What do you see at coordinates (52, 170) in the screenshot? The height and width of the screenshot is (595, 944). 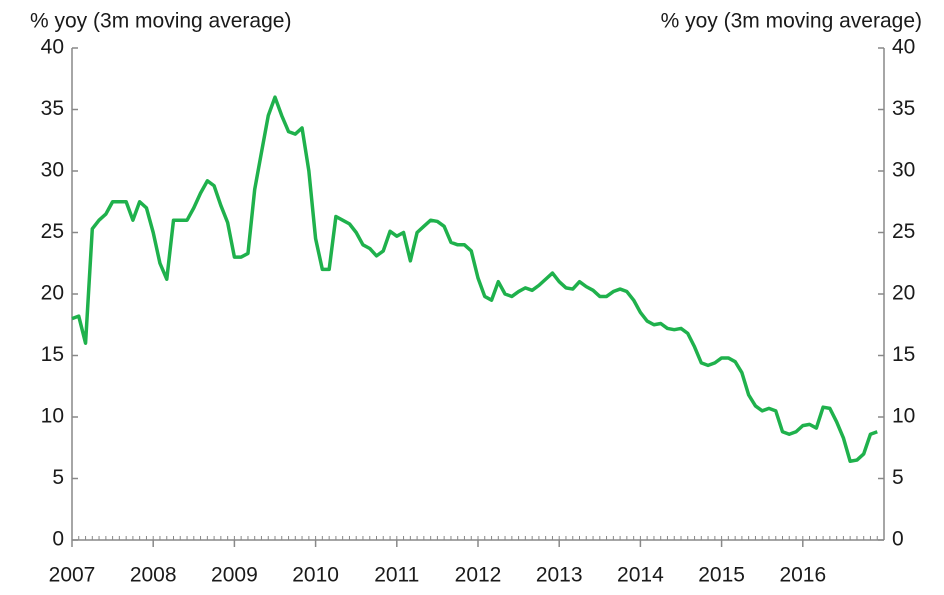 I see `y-tick-label: 30` at bounding box center [52, 170].